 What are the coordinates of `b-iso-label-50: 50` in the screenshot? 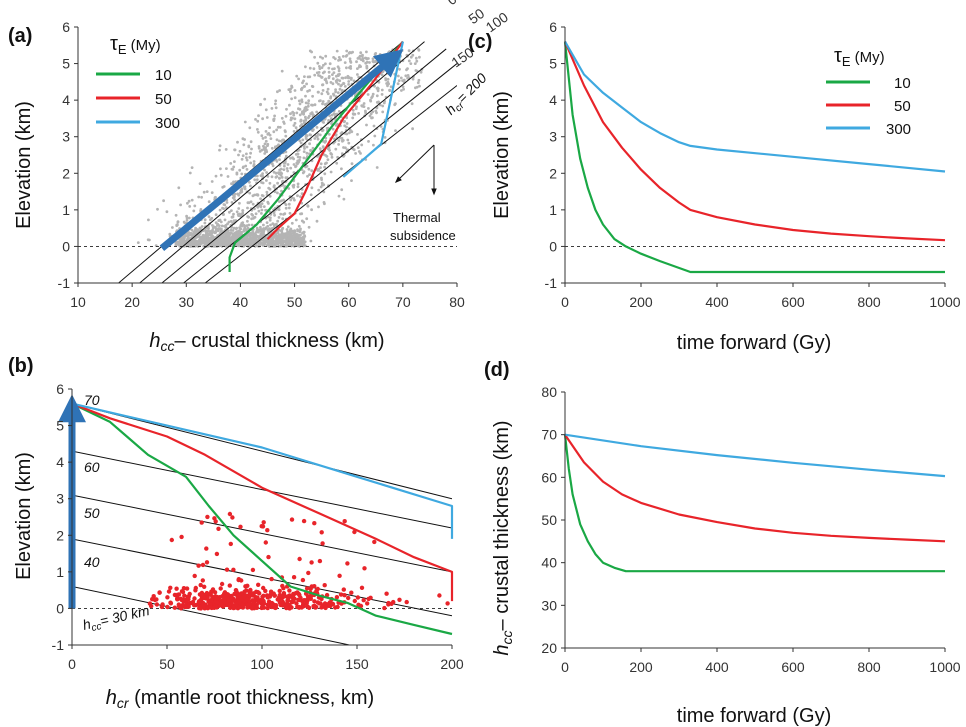 It's located at (92, 513).